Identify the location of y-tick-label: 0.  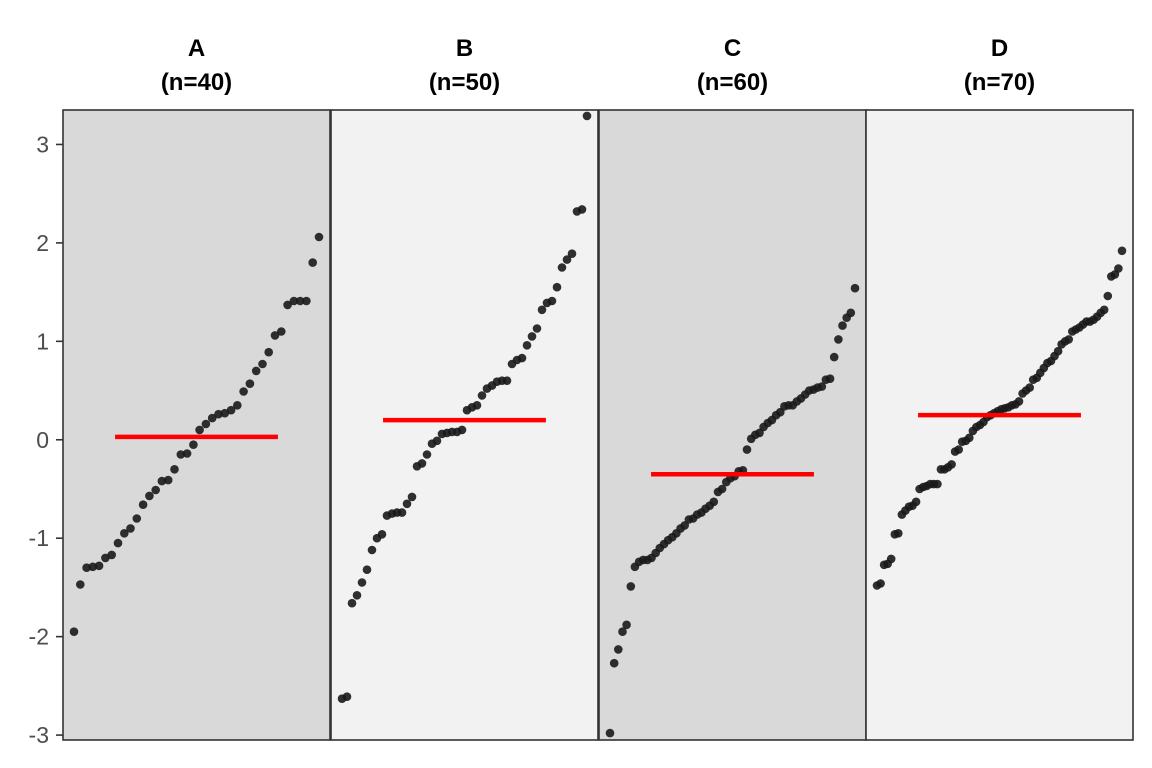
(42, 440).